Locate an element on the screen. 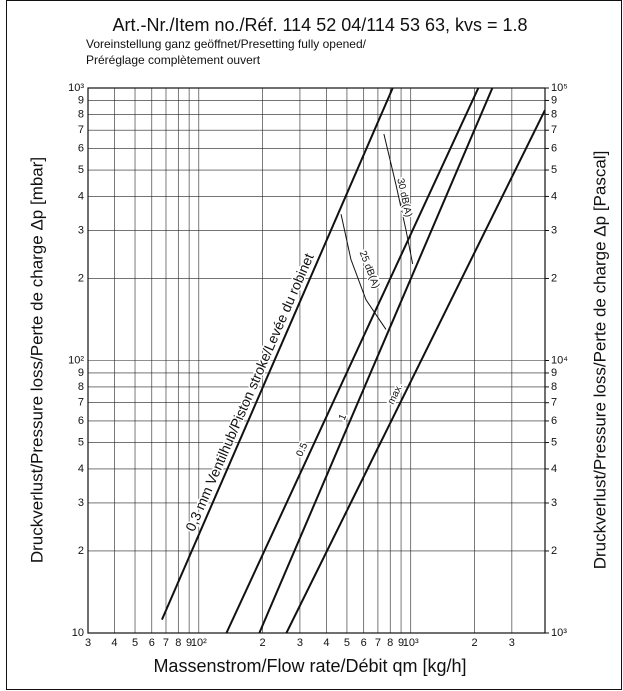 The width and height of the screenshot is (623, 691). x-tick-label: 10² is located at coordinates (199, 643).